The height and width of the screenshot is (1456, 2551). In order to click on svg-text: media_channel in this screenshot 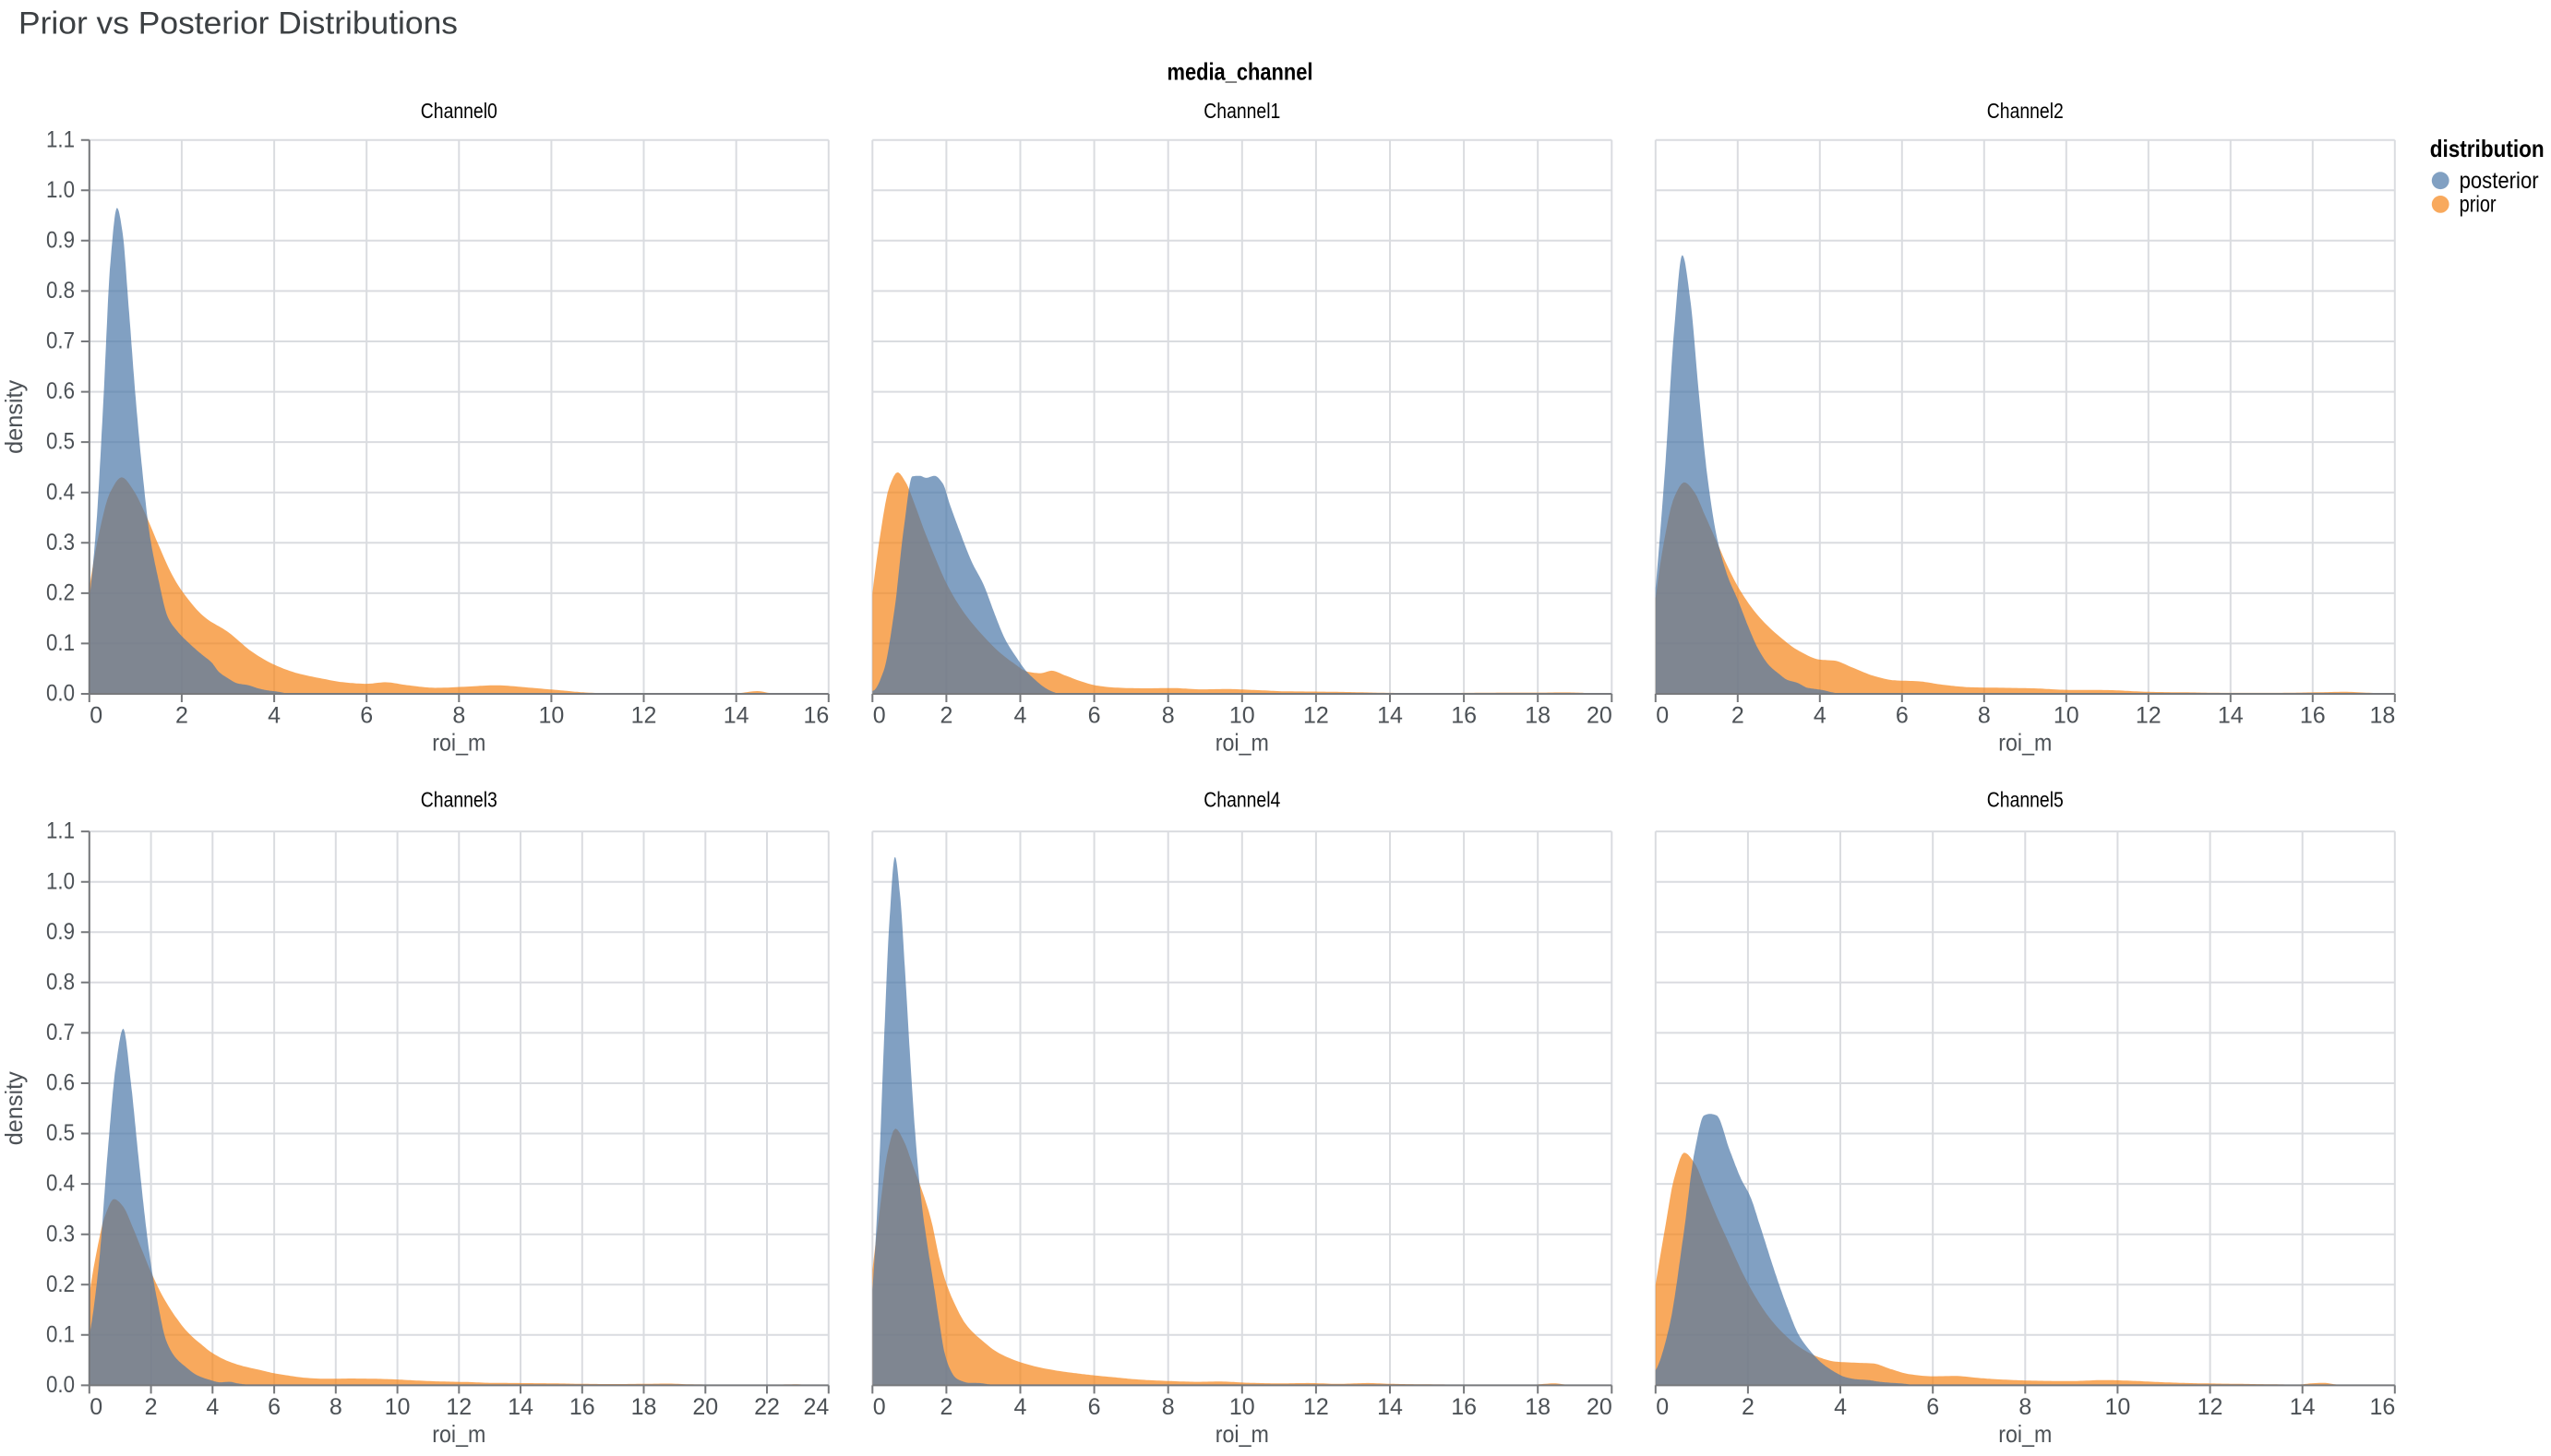, I will do `click(1240, 72)`.